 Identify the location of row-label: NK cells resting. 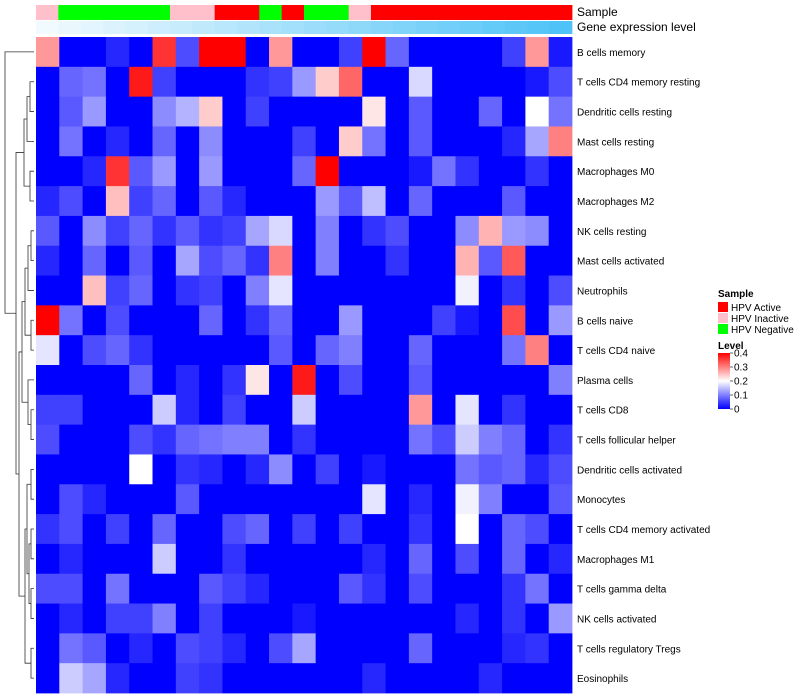
(611, 232).